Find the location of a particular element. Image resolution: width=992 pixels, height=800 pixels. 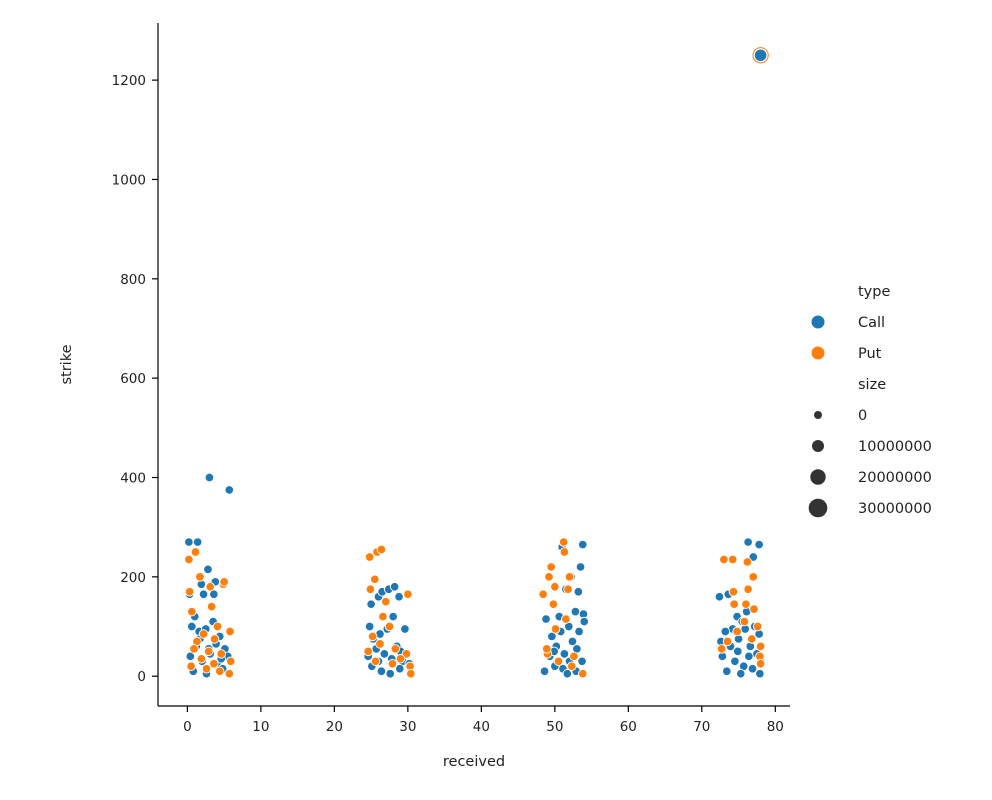

legend-size-label: 10000000 is located at coordinates (895, 447).